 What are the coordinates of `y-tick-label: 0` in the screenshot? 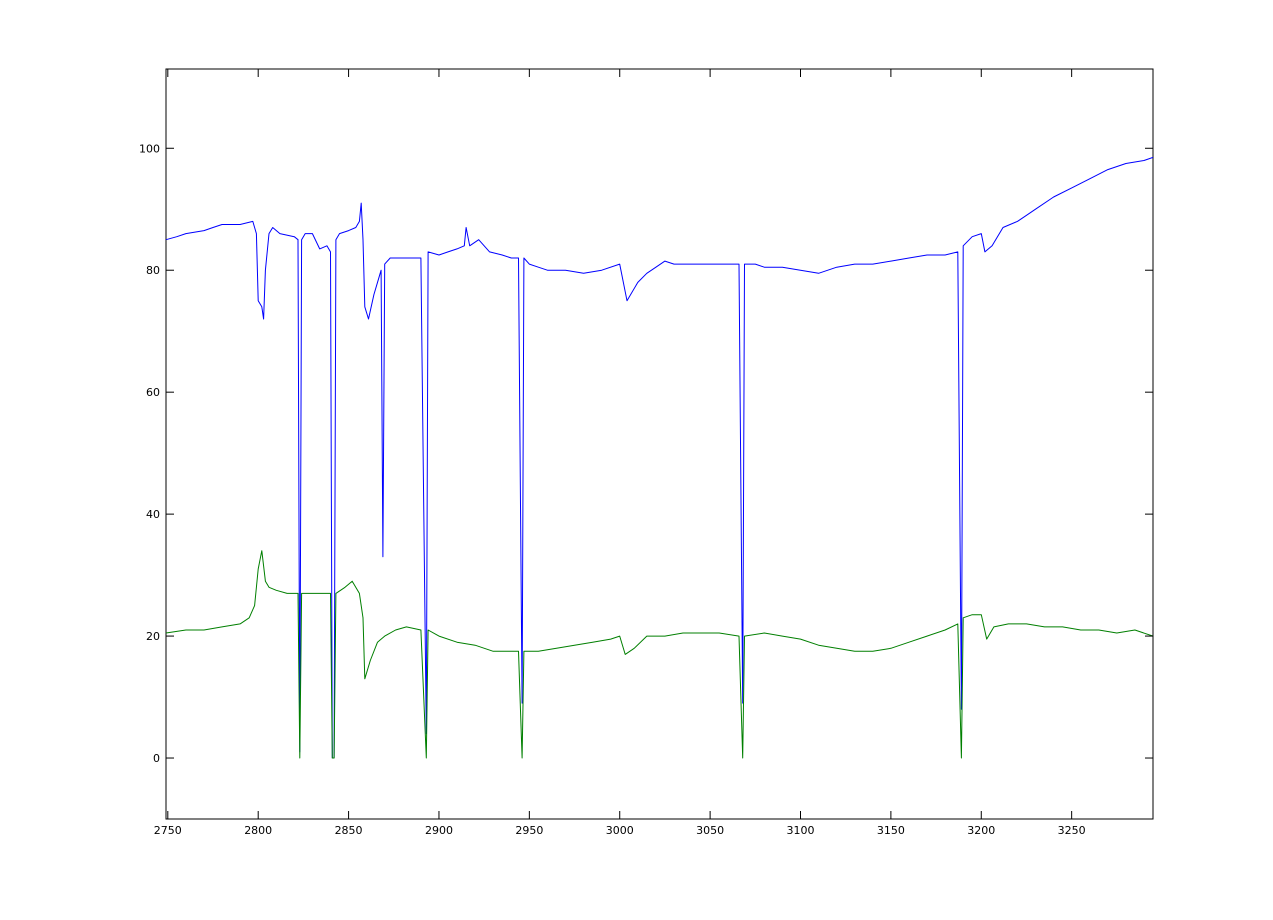 It's located at (156, 758).